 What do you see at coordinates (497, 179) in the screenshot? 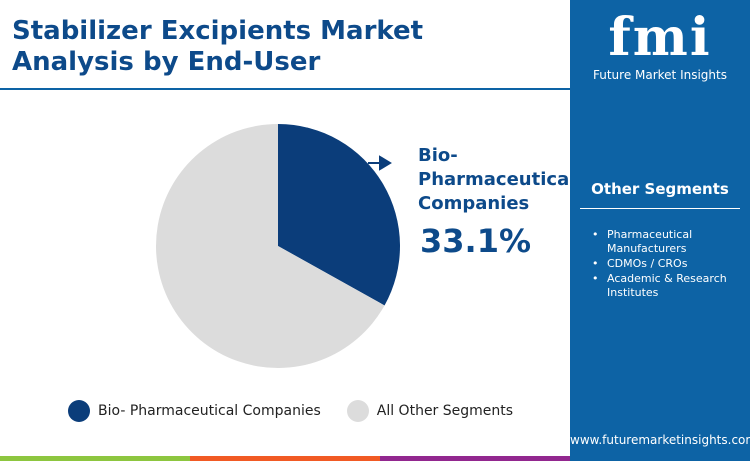
I see `callout-label: Bio- Pharmaceutical Companies` at bounding box center [497, 179].